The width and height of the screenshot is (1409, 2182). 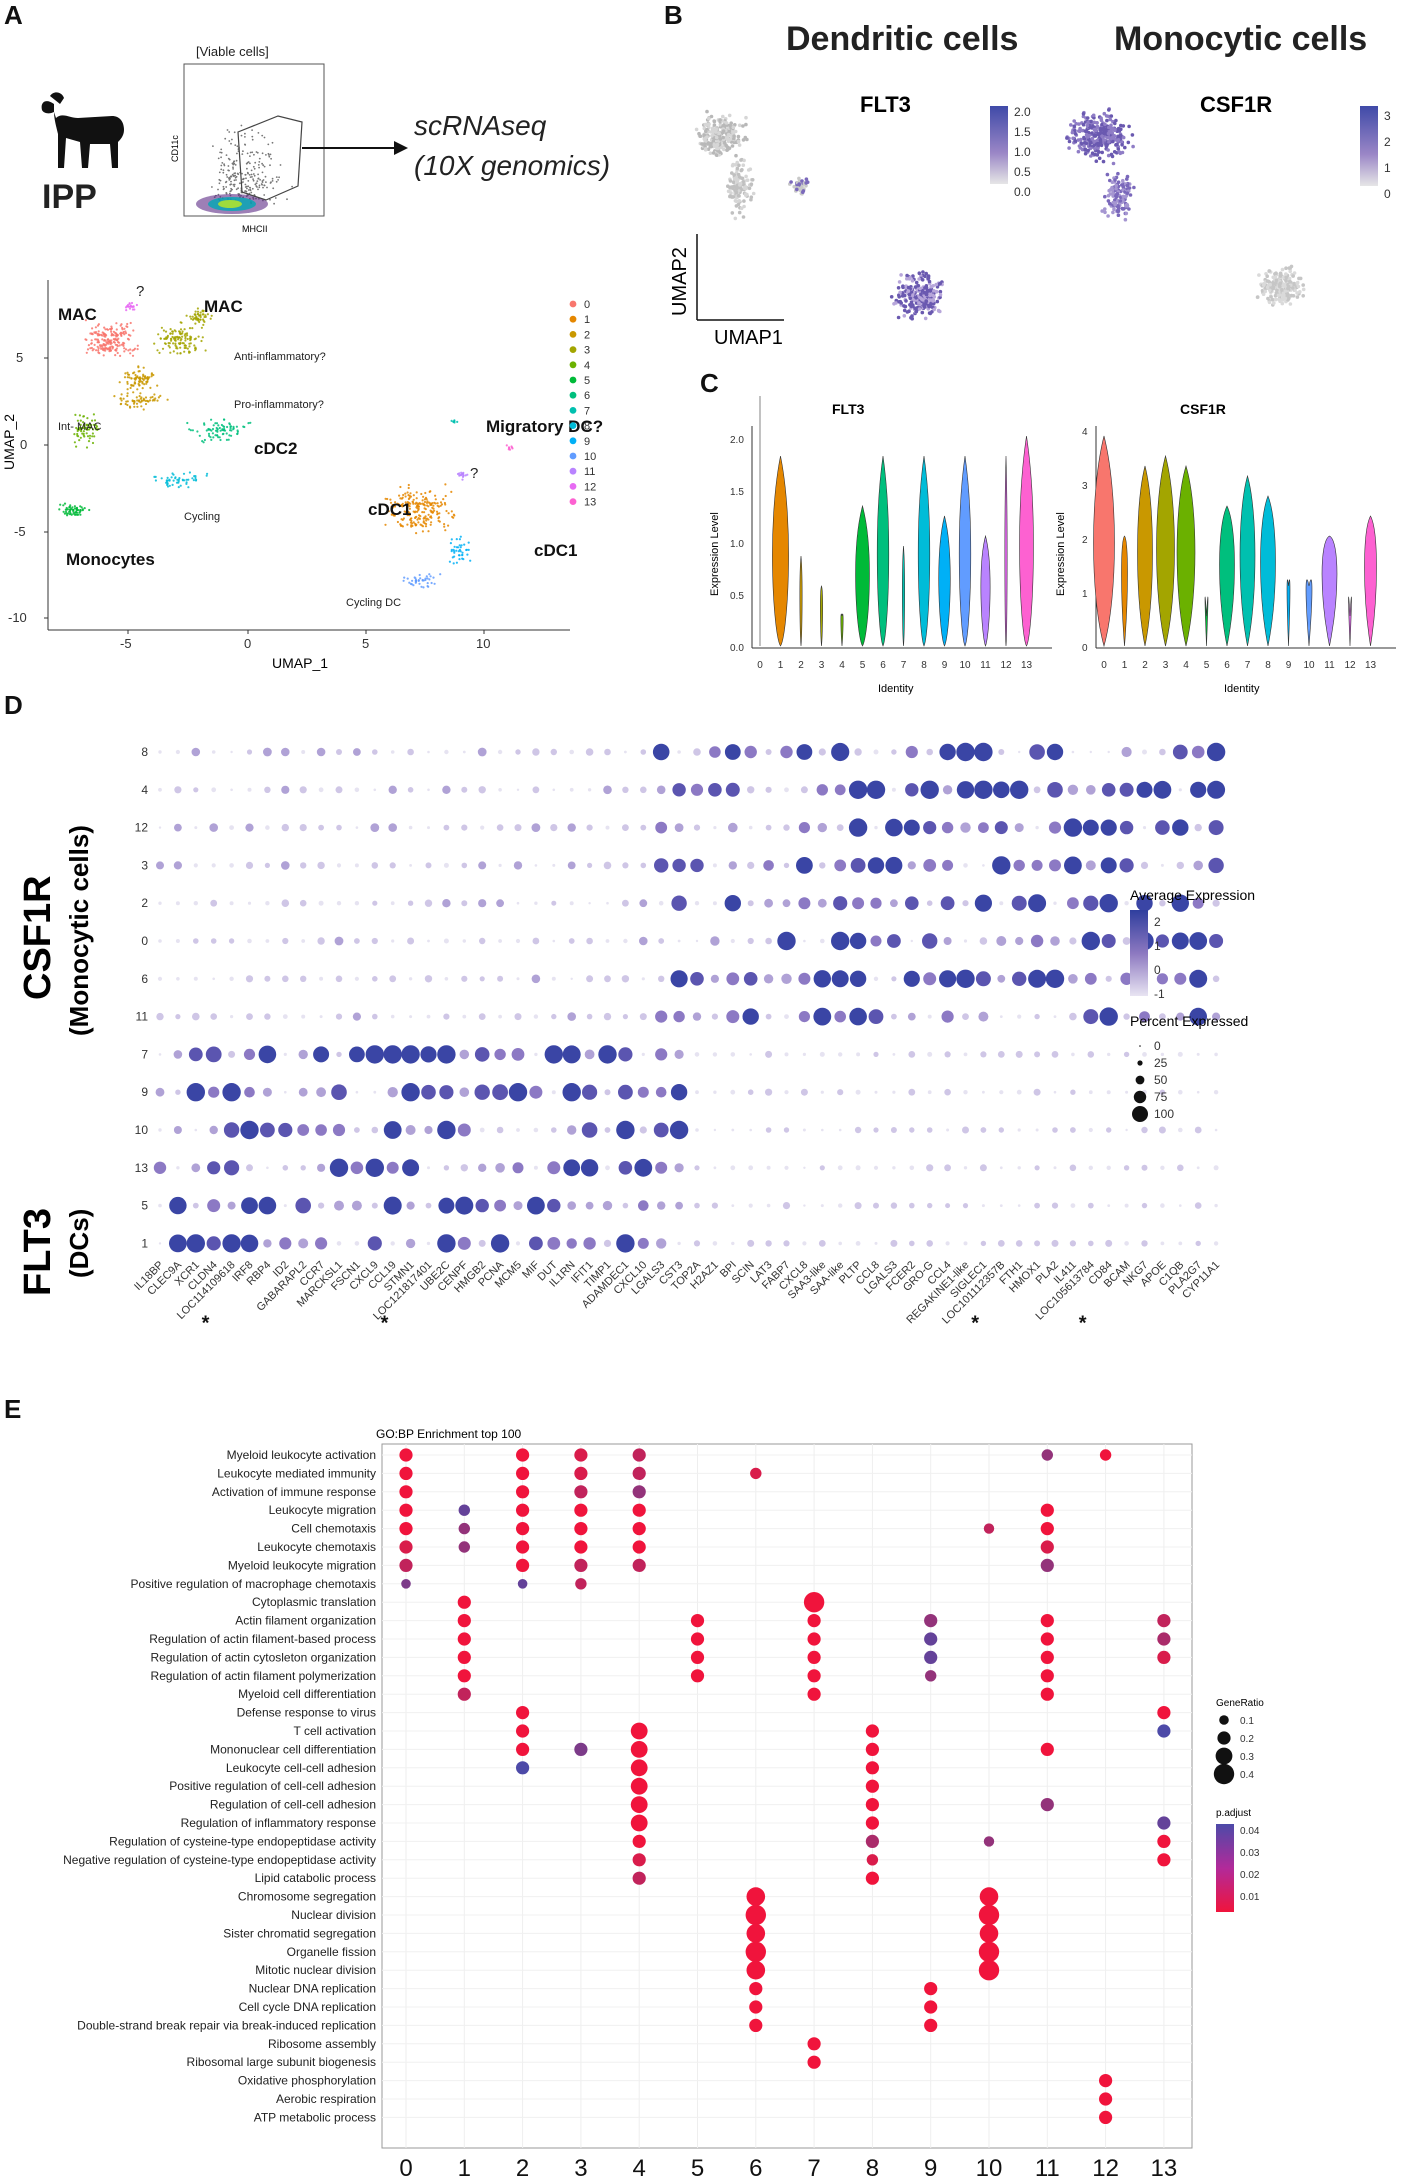 What do you see at coordinates (1157, 970) in the screenshot?
I see `legend-avg-tick: 0` at bounding box center [1157, 970].